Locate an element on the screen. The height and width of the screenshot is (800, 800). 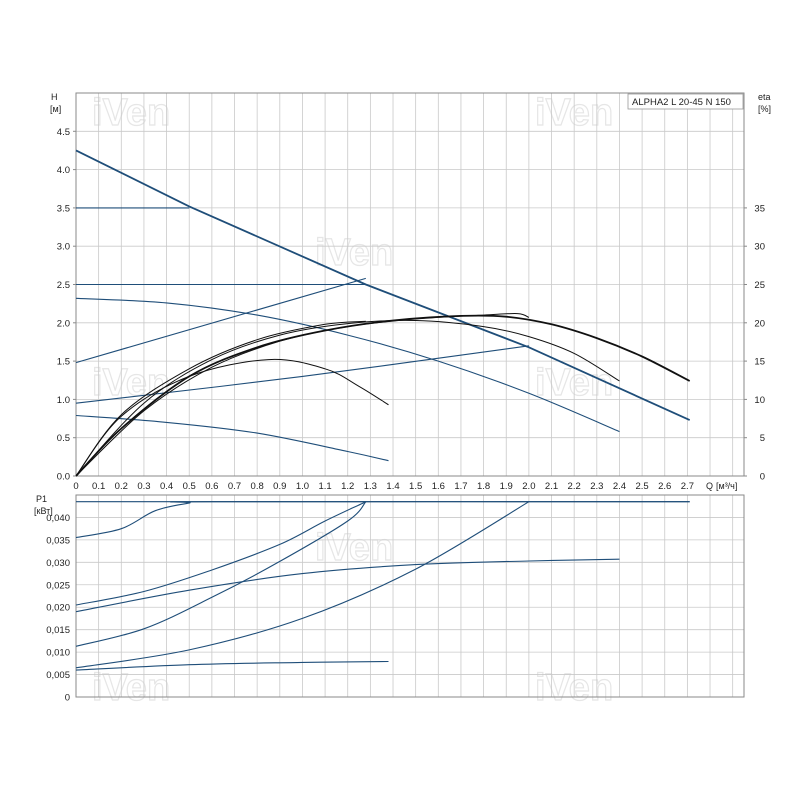
head-tick-label: 2.5 is located at coordinates (63, 285).